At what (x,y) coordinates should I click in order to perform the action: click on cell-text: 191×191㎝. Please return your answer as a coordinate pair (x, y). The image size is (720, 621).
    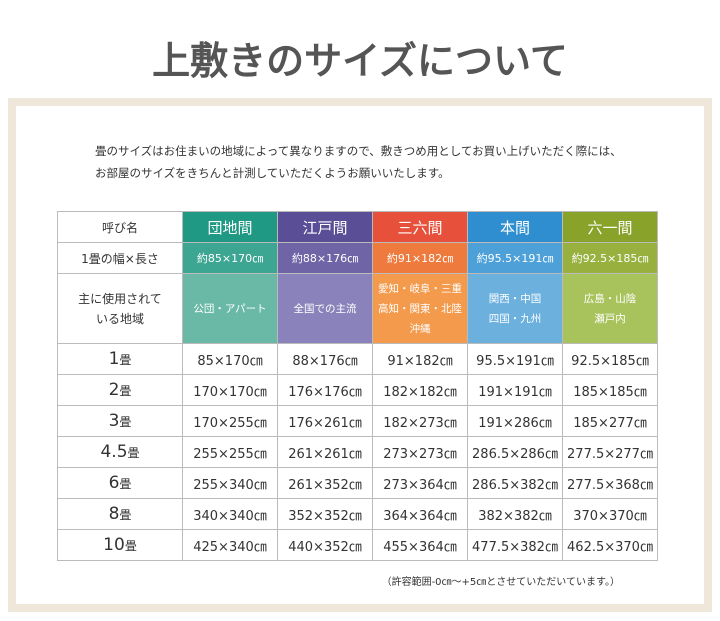
    Looking at the image, I should click on (515, 392).